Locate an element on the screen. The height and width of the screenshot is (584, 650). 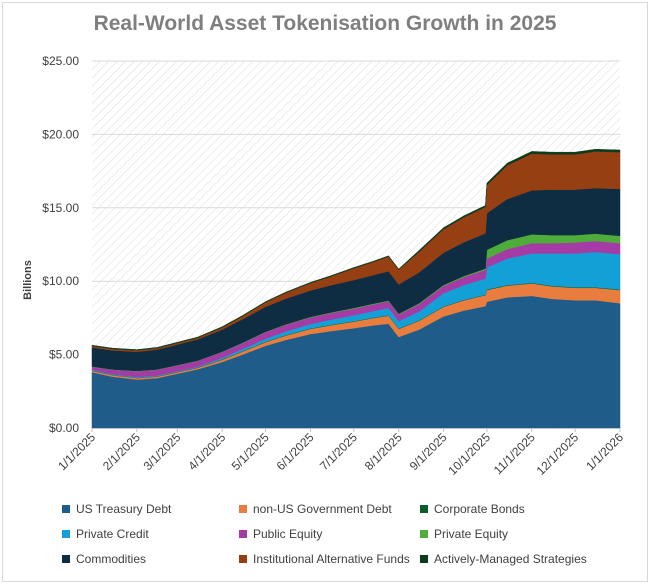
legend-item: Actively-Managed Strategies is located at coordinates (503, 559).